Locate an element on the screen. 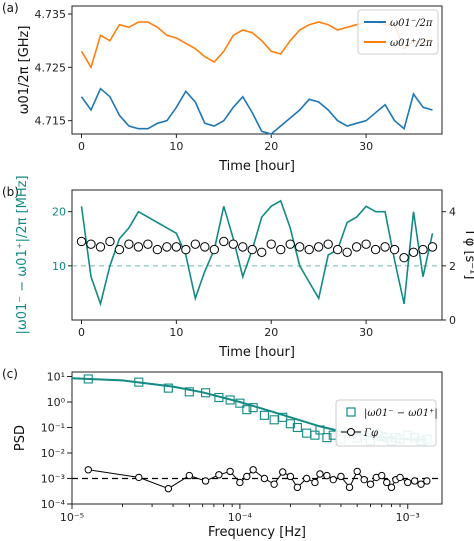 The width and height of the screenshot is (474, 541). panel-a-xtick-label: 10 is located at coordinates (176, 146).